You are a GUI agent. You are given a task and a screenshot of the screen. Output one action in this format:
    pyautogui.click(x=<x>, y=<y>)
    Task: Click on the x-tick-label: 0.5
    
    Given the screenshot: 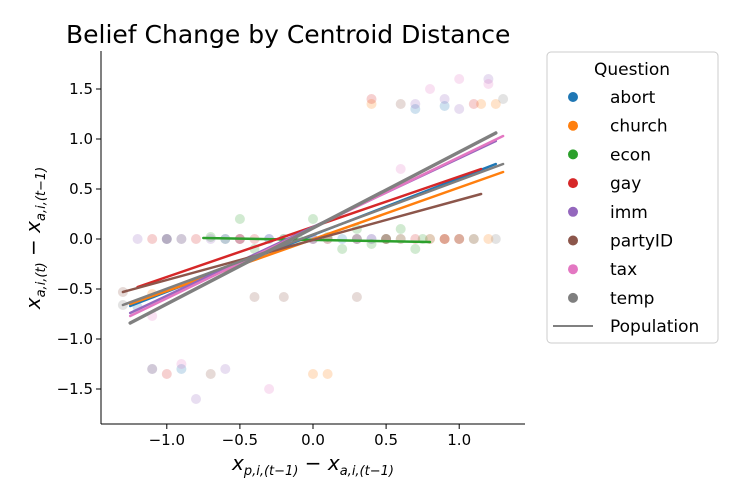 What is the action you would take?
    pyautogui.click(x=386, y=440)
    